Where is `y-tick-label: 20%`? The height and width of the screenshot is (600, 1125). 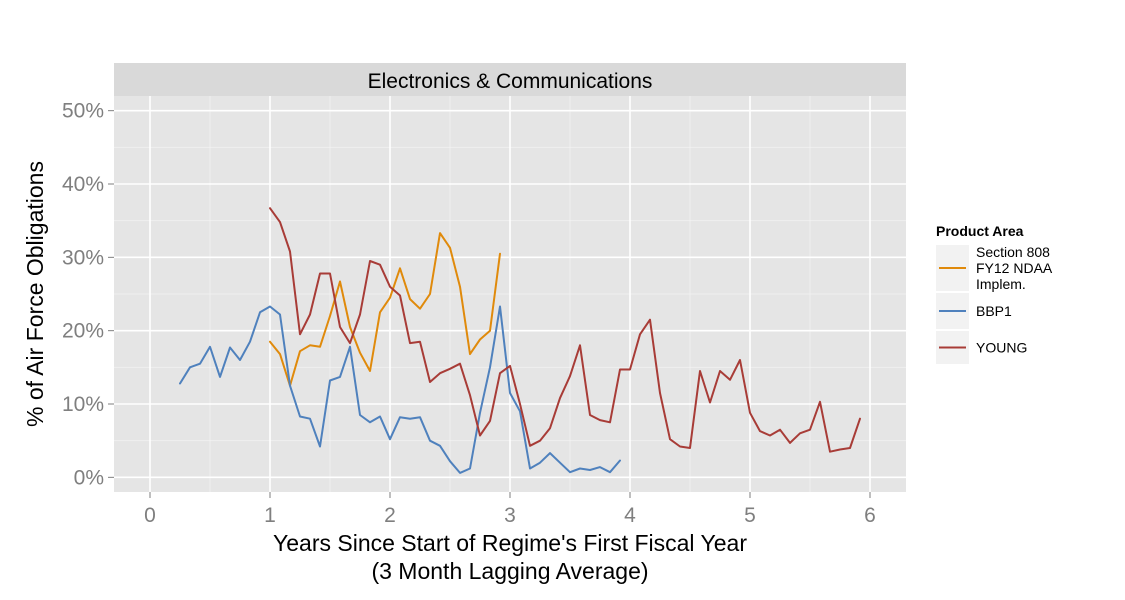
y-tick-label: 20% is located at coordinates (83, 331).